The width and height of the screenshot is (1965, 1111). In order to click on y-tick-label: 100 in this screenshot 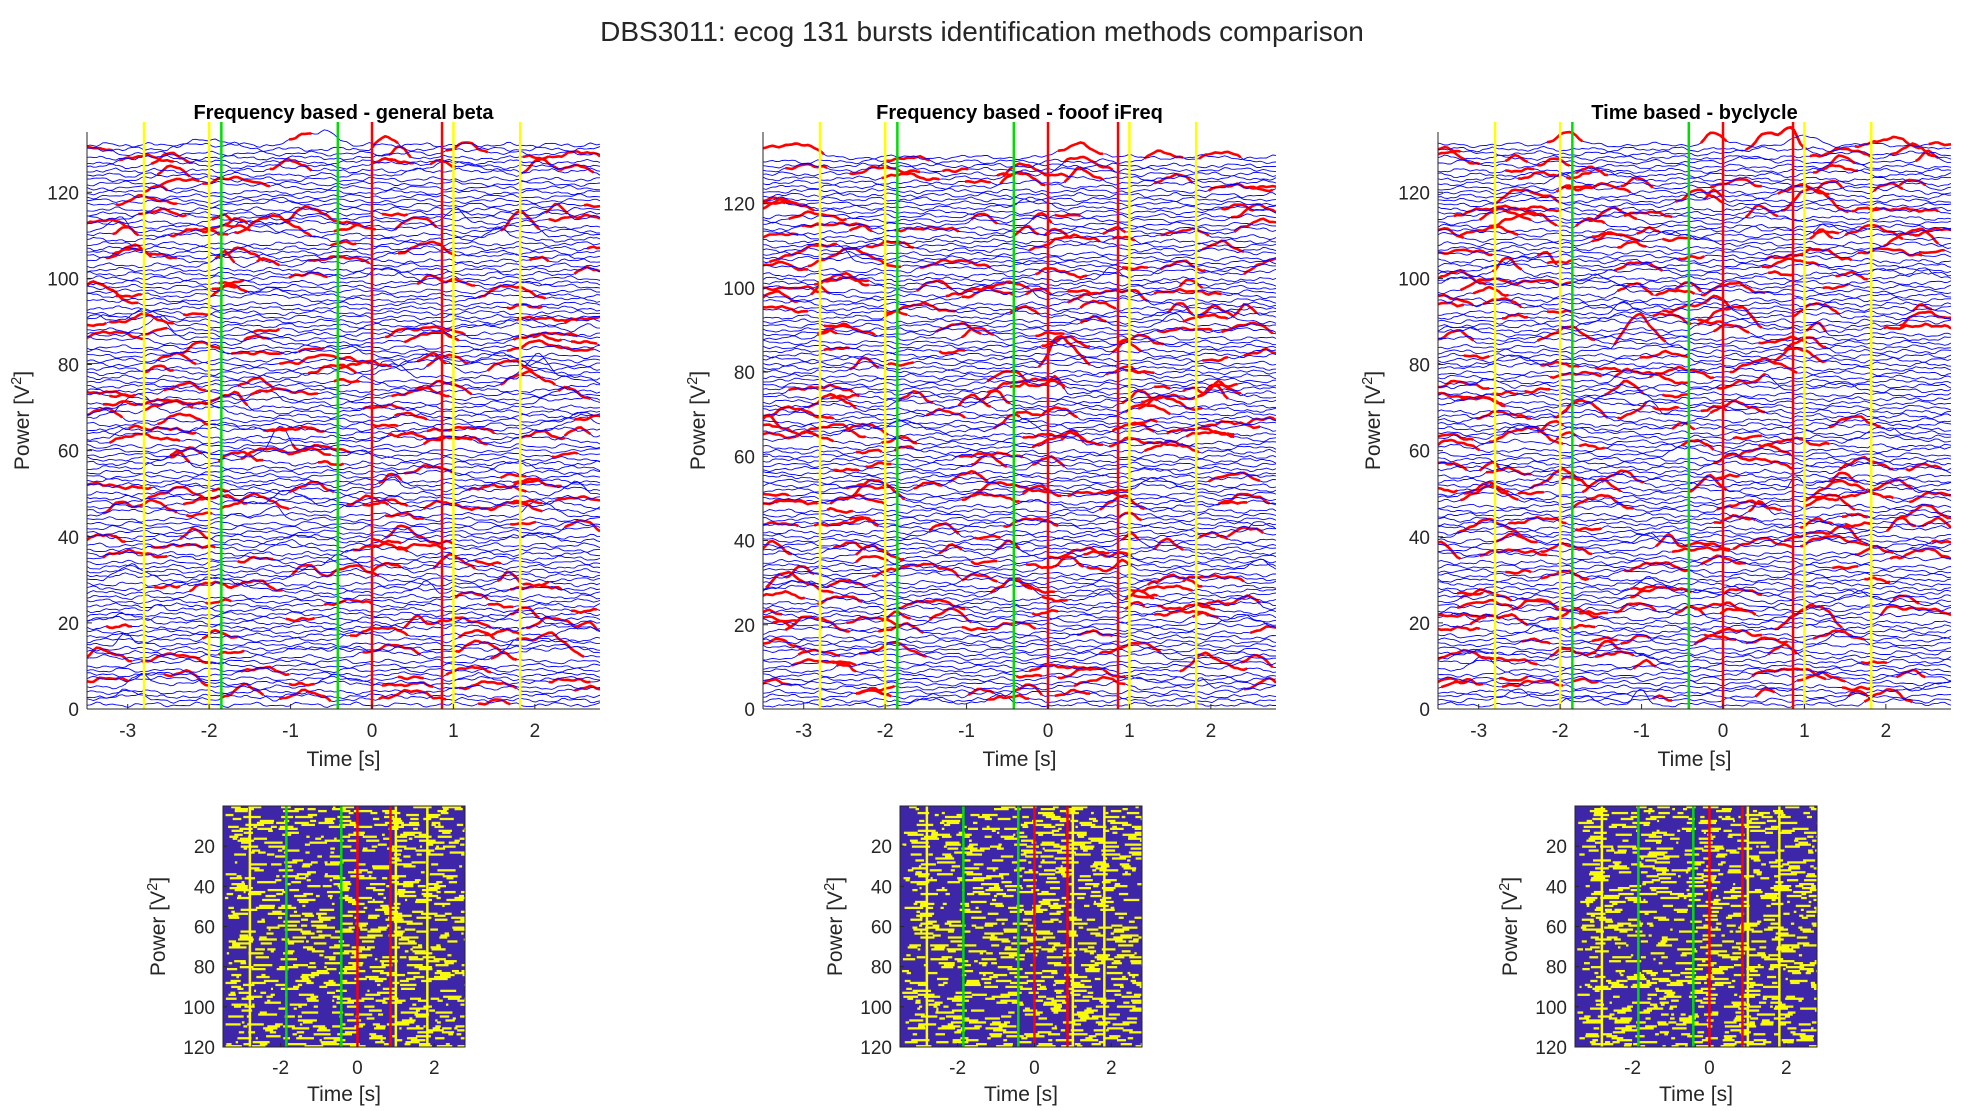, I will do `click(1551, 1008)`.